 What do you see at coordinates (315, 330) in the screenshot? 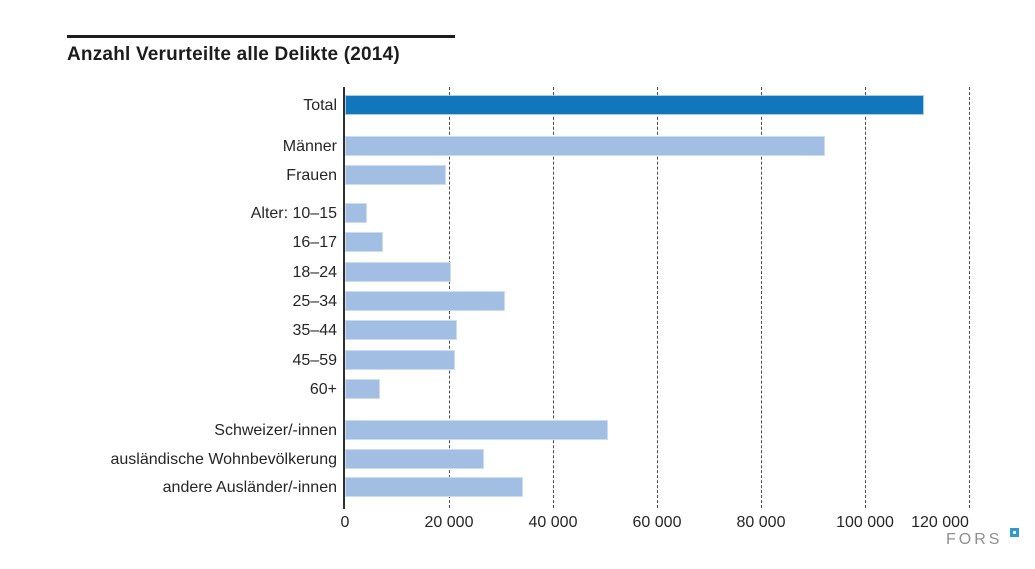
I see `category-label: 35–44` at bounding box center [315, 330].